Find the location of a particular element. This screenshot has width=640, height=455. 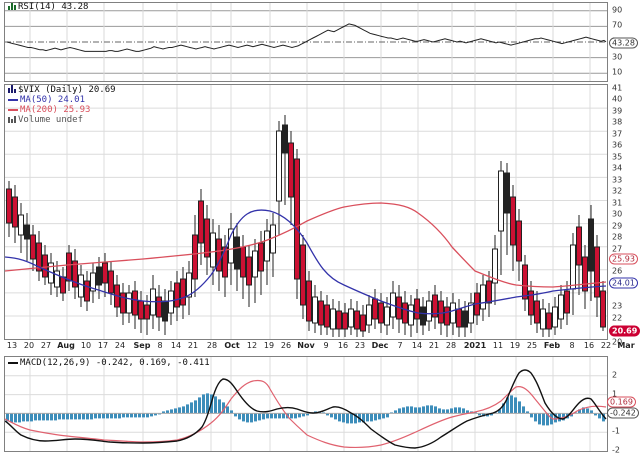

xtick-28: 25 is located at coordinates (532, 345).